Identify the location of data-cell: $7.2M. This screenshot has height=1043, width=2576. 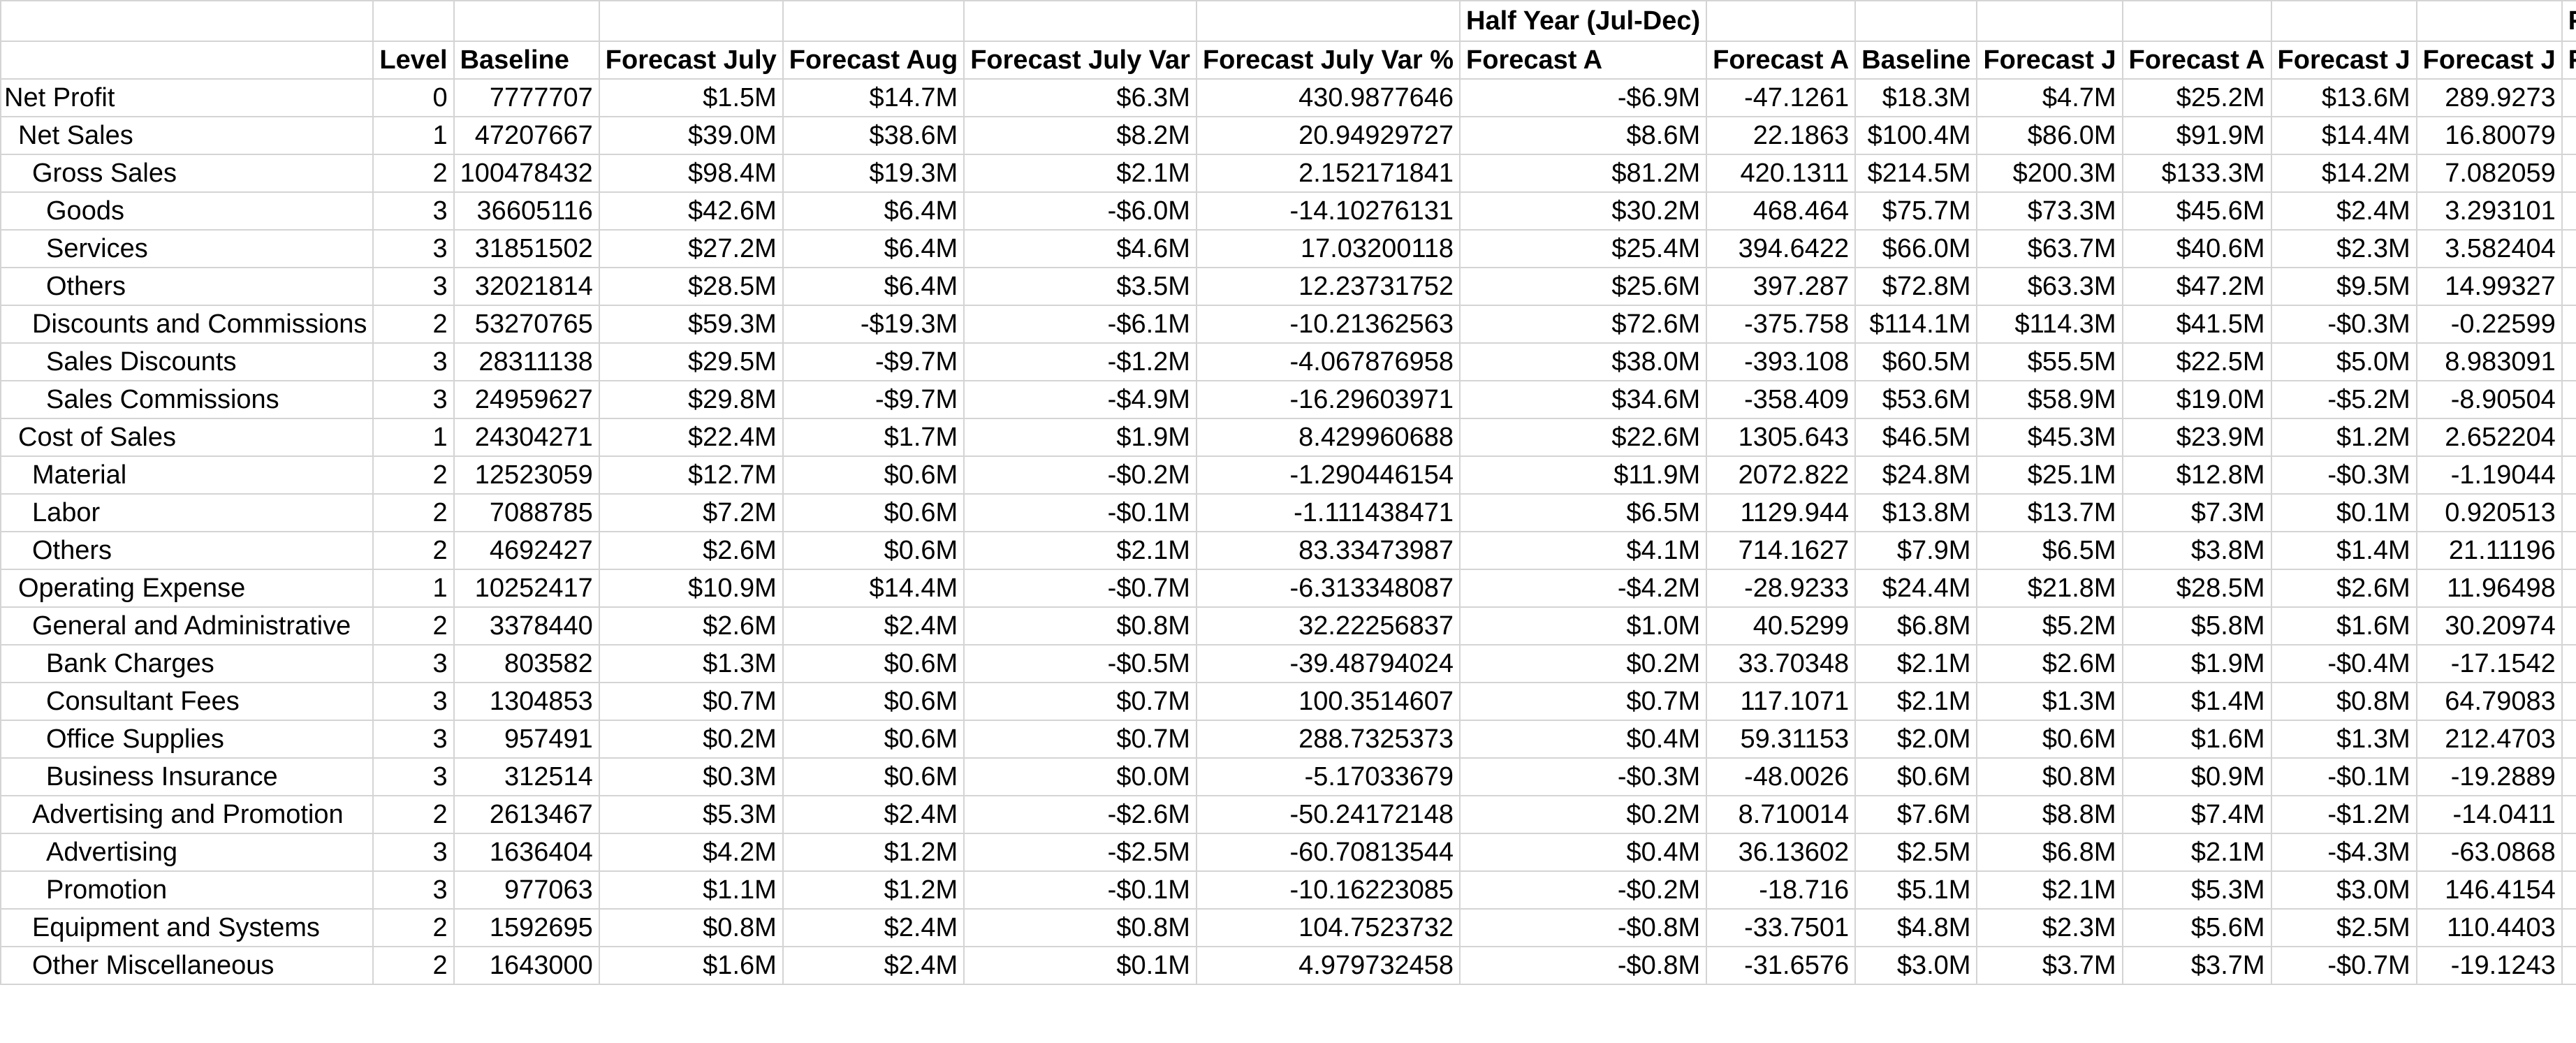
(691, 512).